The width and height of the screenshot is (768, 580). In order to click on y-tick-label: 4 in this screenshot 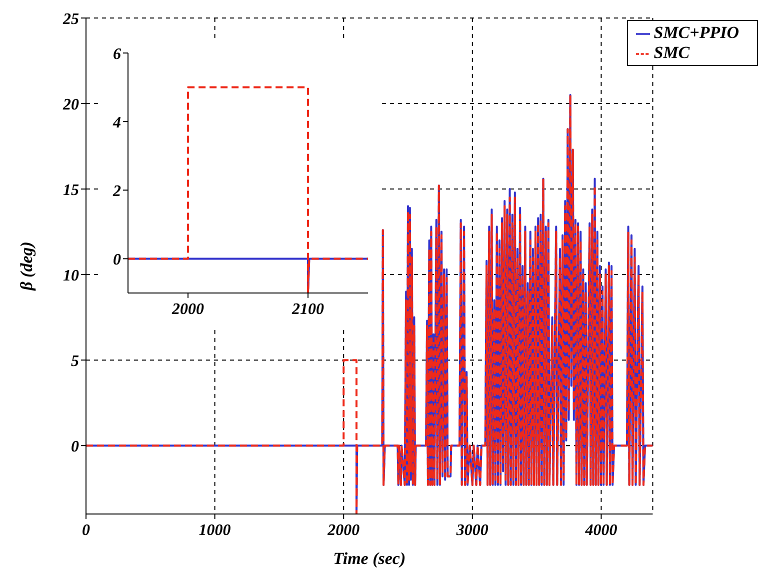, I will do `click(116, 123)`.